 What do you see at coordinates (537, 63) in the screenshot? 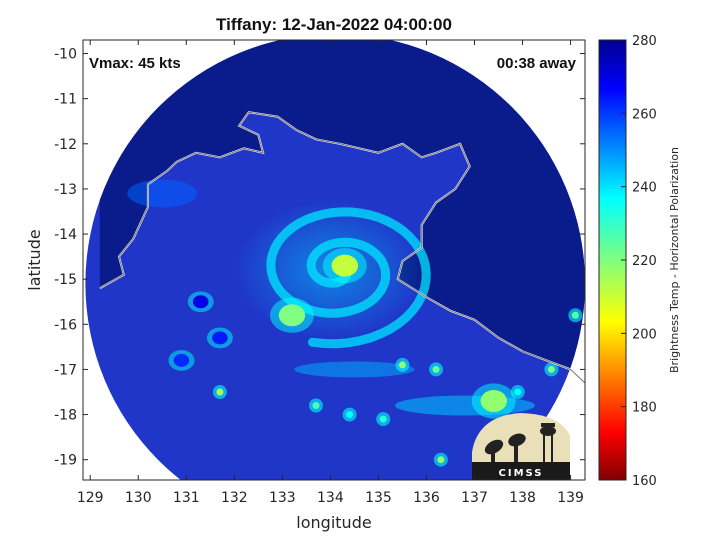
I see `time-away-label: 00:38 away` at bounding box center [537, 63].